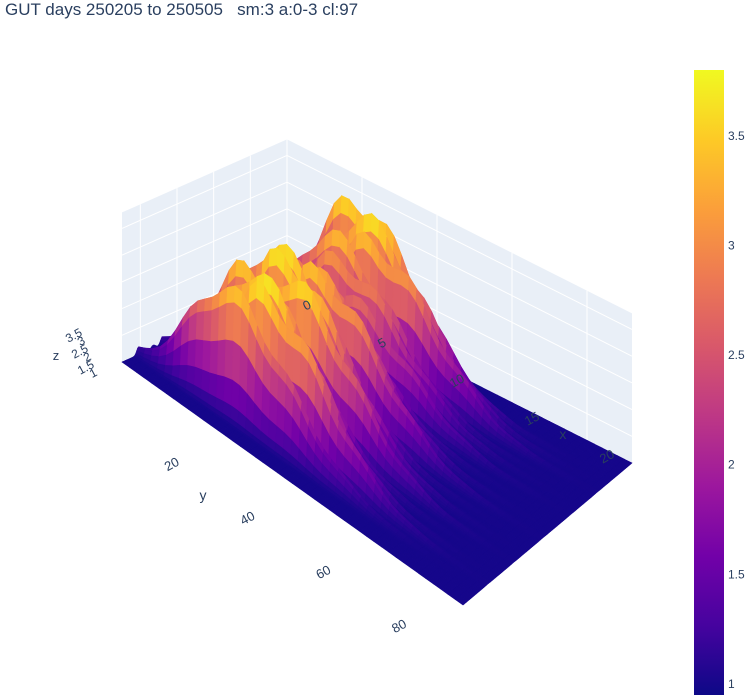 This screenshot has width=747, height=698. Describe the element at coordinates (731, 245) in the screenshot. I see `colorbar-tick-label: 3` at that location.